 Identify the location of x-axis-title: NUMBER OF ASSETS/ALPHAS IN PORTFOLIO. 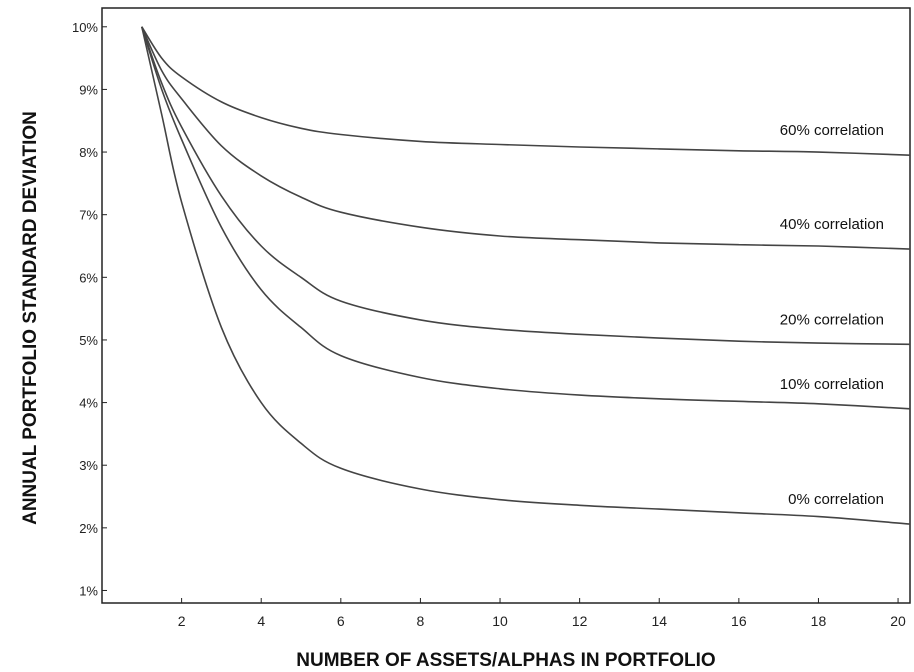
(505, 660).